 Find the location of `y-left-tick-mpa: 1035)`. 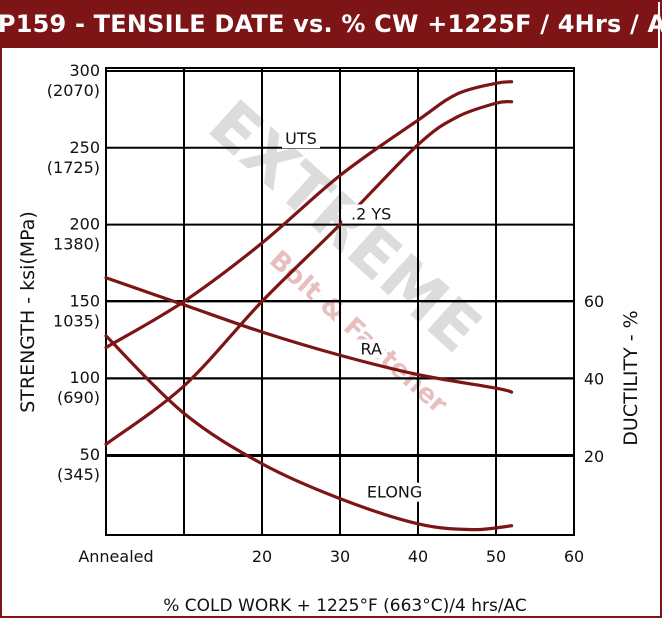

y-left-tick-mpa: 1035) is located at coordinates (76, 320).